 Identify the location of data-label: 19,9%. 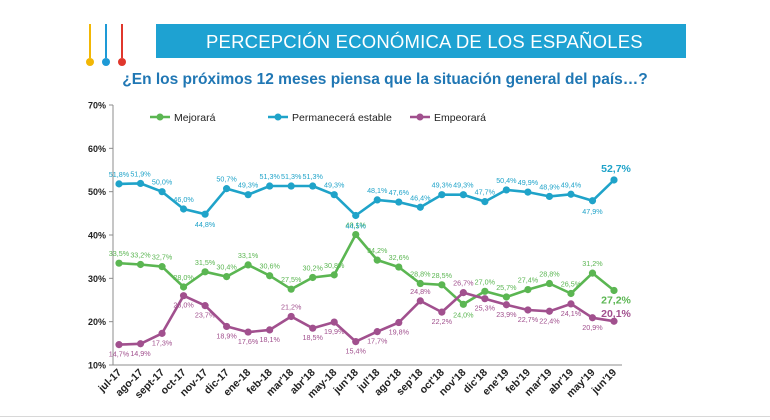
(334, 331).